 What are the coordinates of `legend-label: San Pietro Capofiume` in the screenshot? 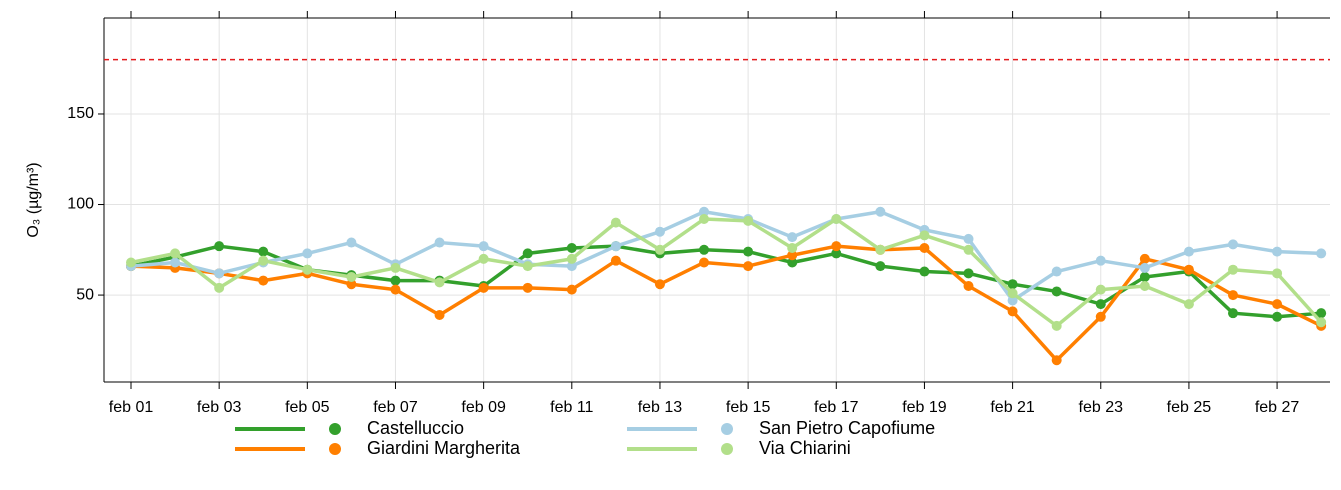 It's located at (847, 428).